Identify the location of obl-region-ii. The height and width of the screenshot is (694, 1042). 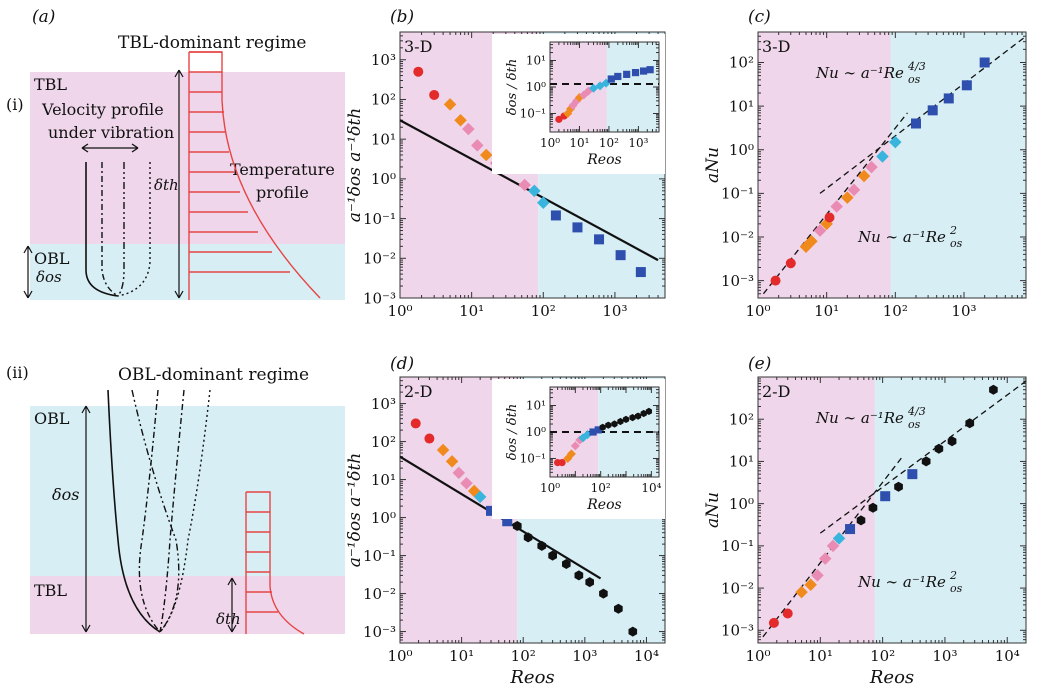
(187, 491).